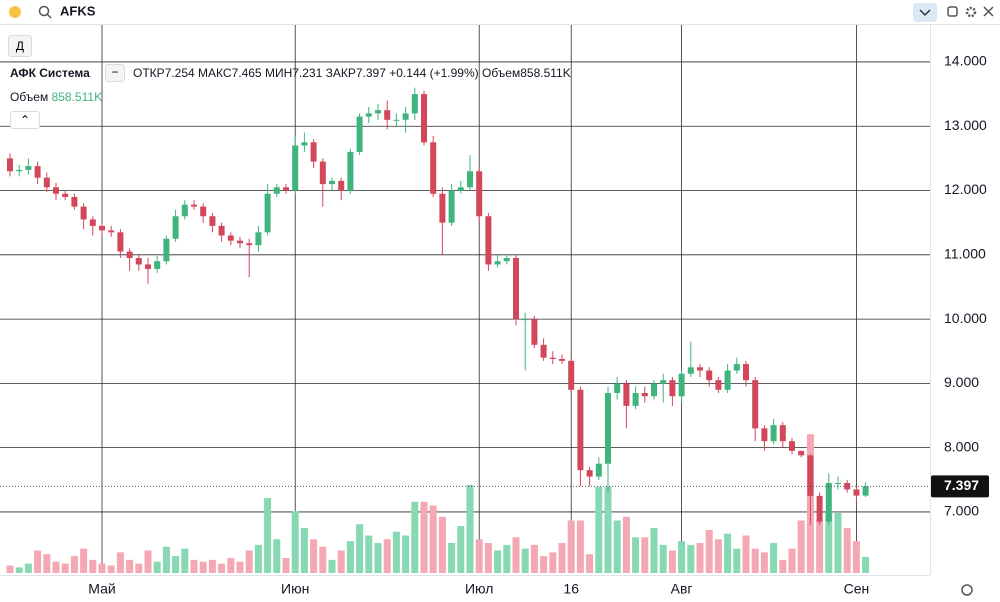 Image resolution: width=1000 pixels, height=602 pixels. I want to click on last-price-label: 7.397, so click(961, 485).